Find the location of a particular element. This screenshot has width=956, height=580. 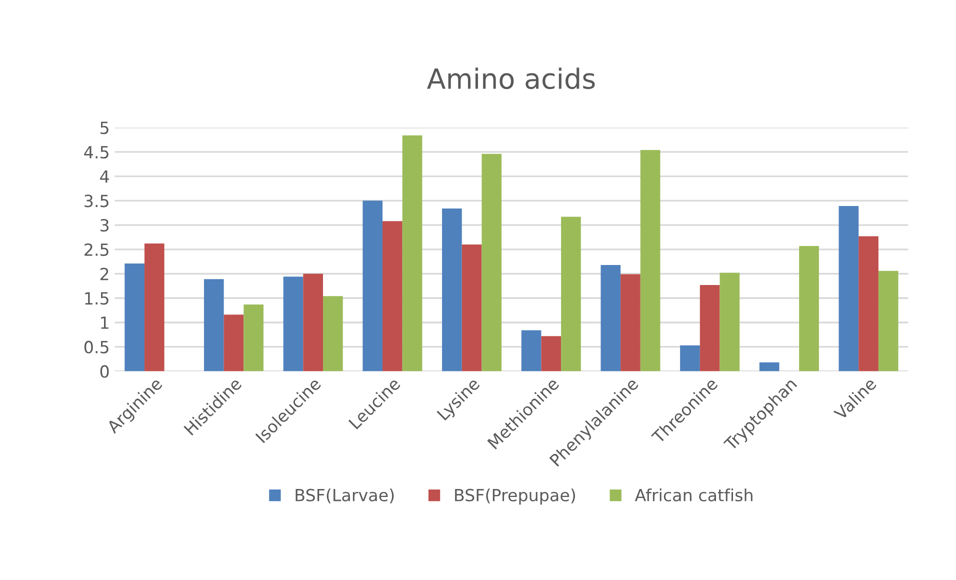

legend-label: BSF(Prepupae) is located at coordinates (515, 496).